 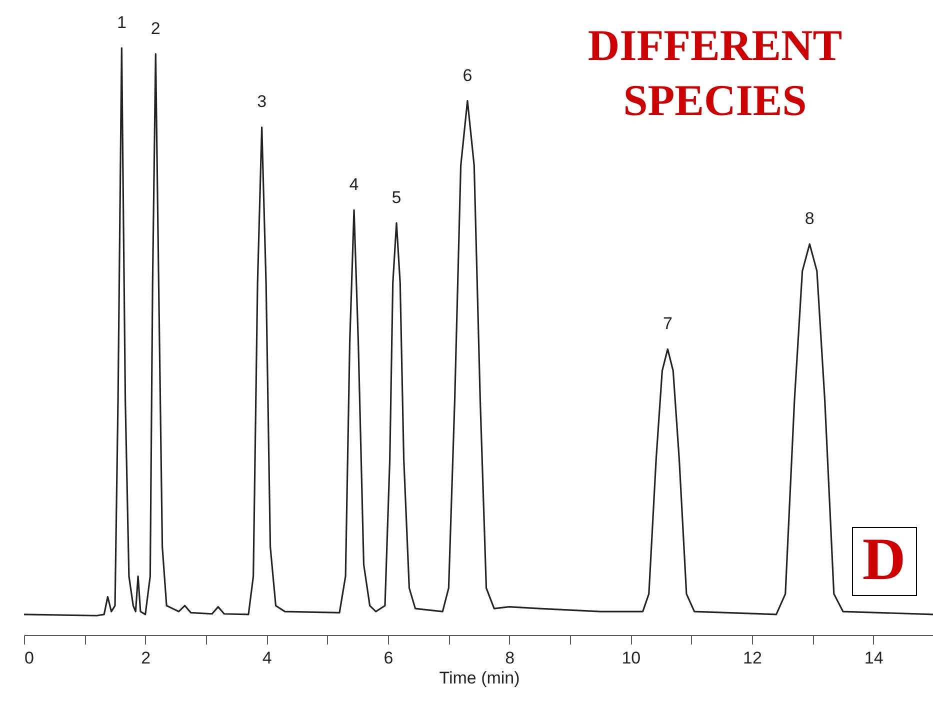 I want to click on x-tick-label: 6, so click(x=389, y=658).